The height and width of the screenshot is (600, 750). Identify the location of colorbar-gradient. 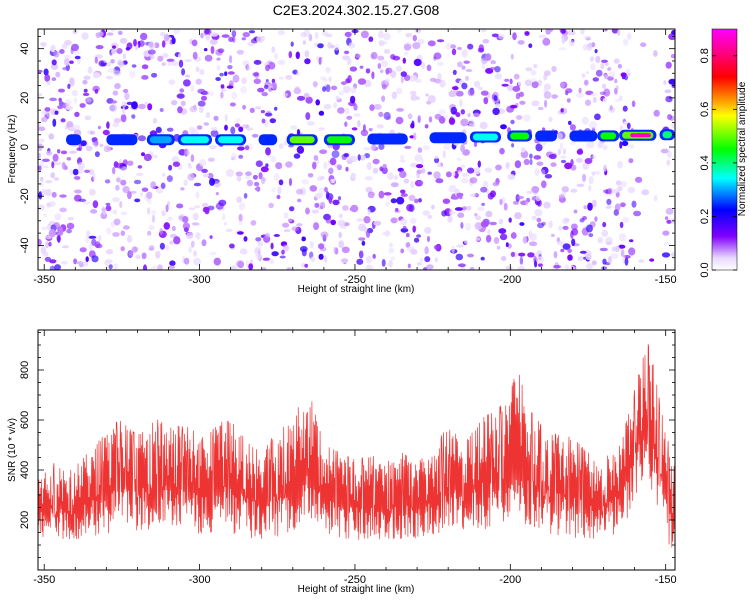
(724, 149).